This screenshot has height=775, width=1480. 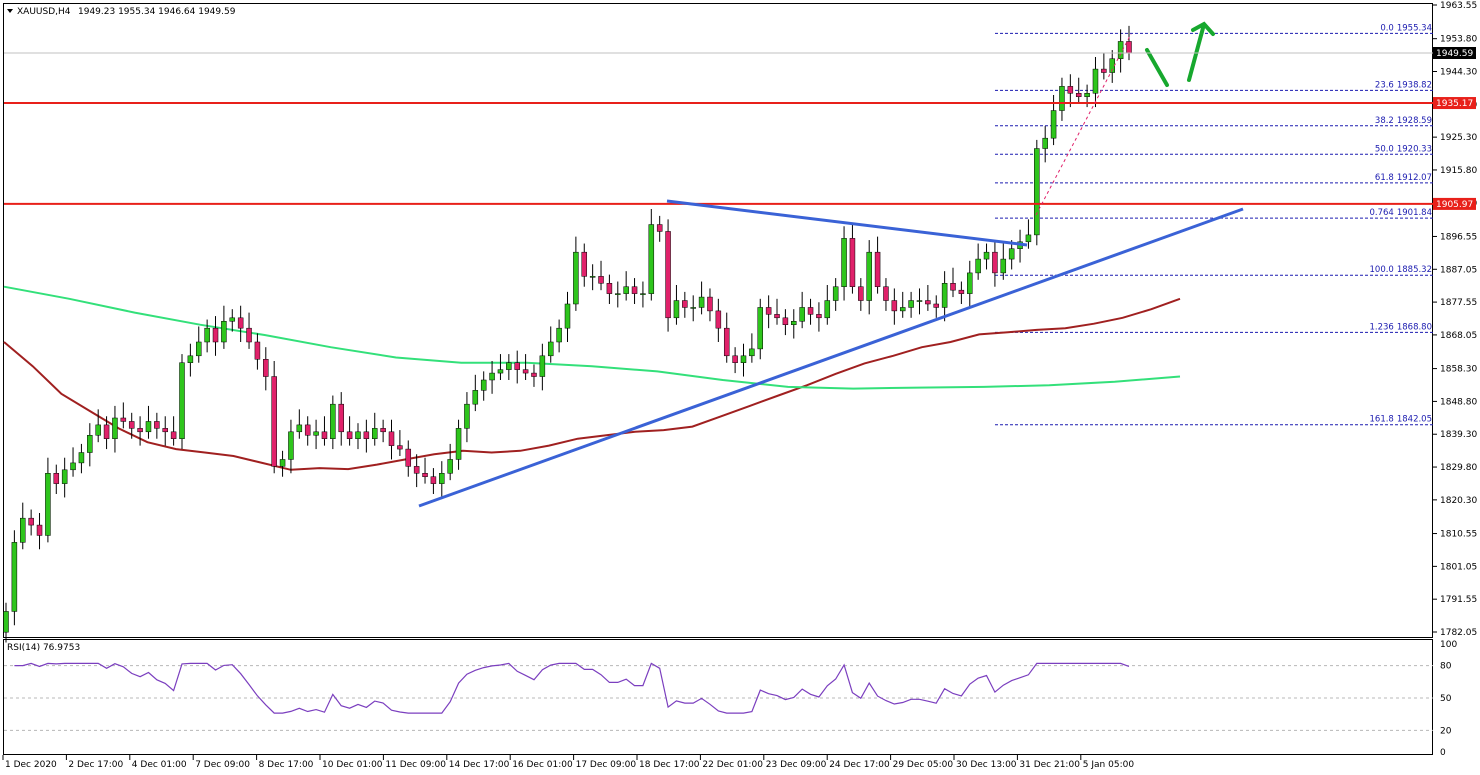 What do you see at coordinates (572, 688) in the screenshot?
I see `rsi-line` at bounding box center [572, 688].